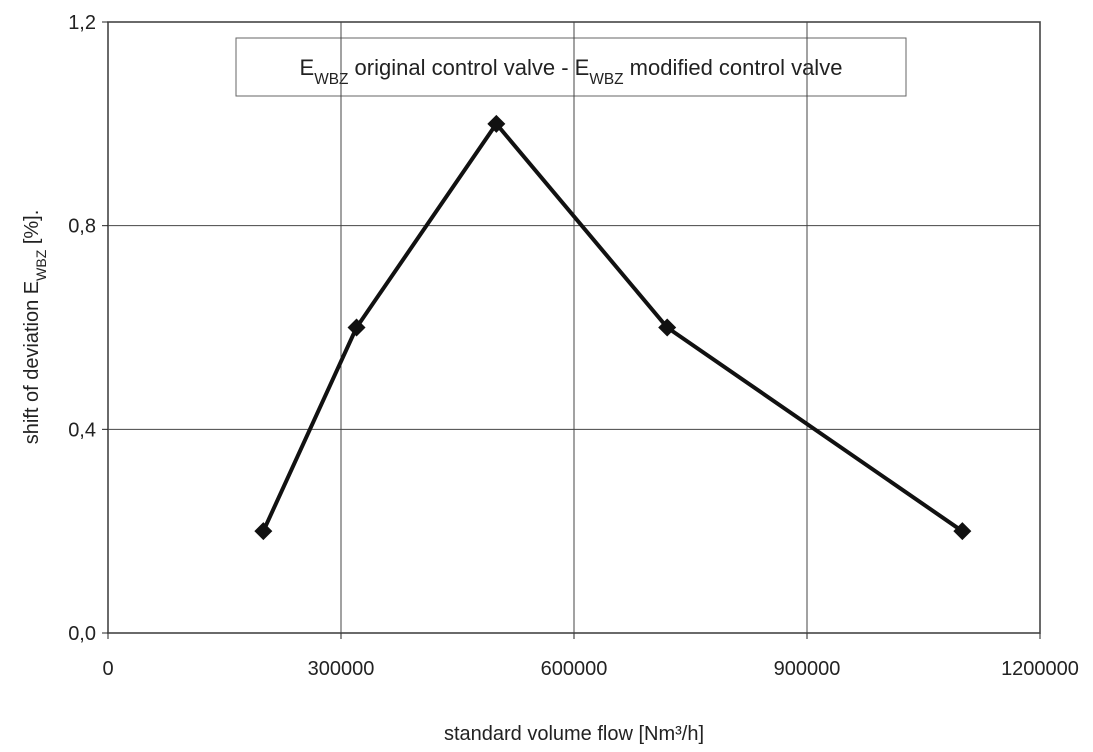  I want to click on x-tick-label: 0, so click(107, 669).